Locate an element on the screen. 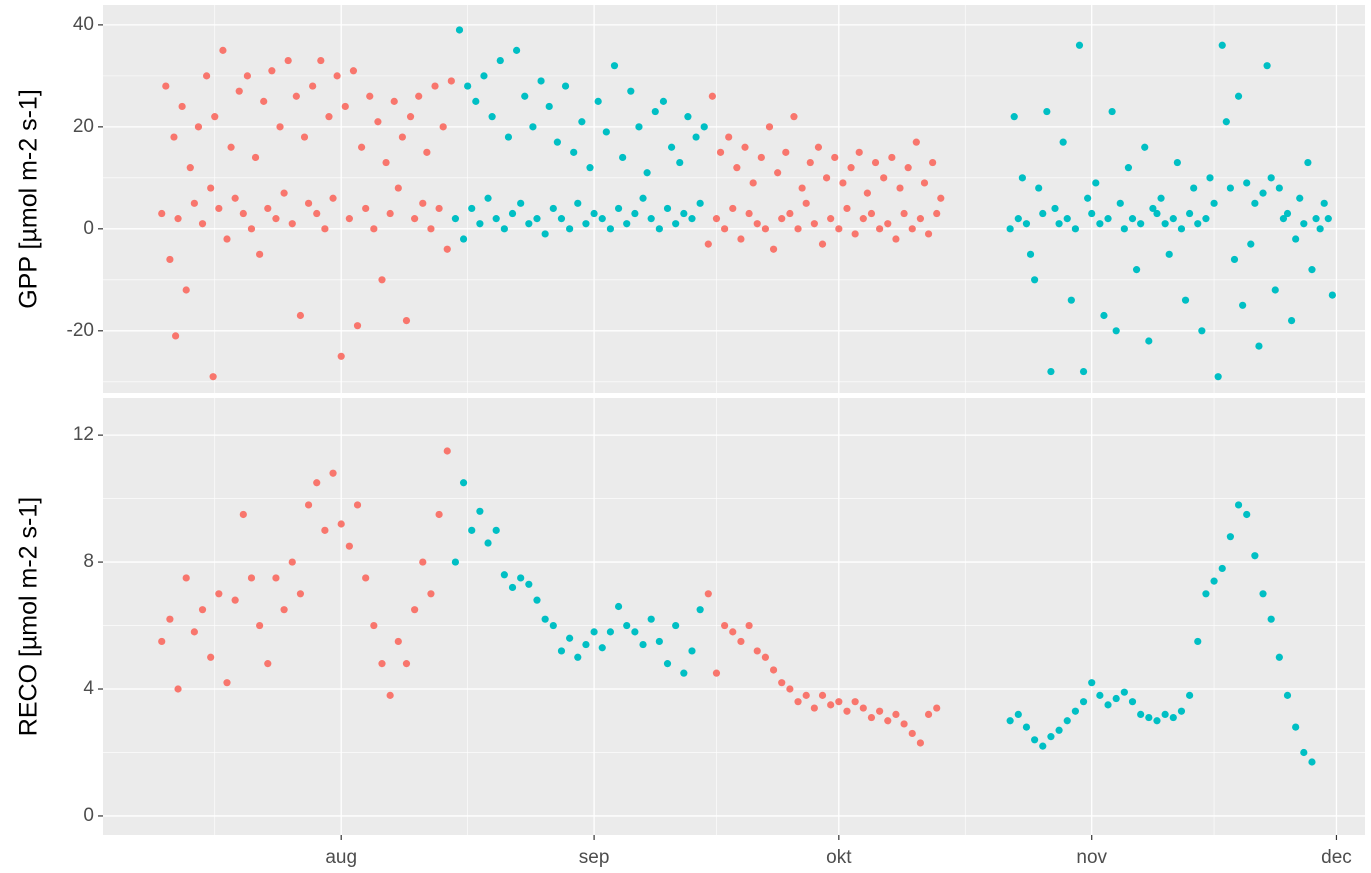  x-tick-label: nov is located at coordinates (1091, 857).